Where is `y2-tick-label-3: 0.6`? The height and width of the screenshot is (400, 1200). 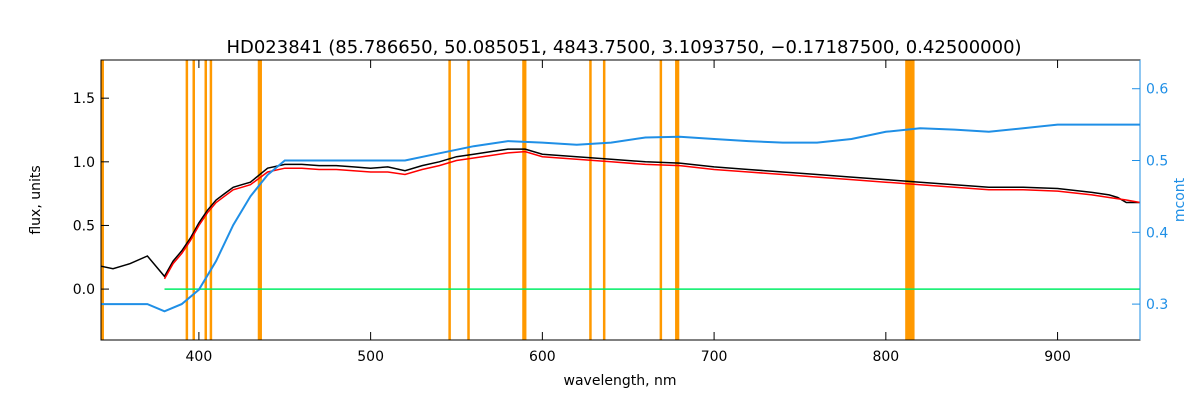
y2-tick-label-3: 0.6 is located at coordinates (1157, 90).